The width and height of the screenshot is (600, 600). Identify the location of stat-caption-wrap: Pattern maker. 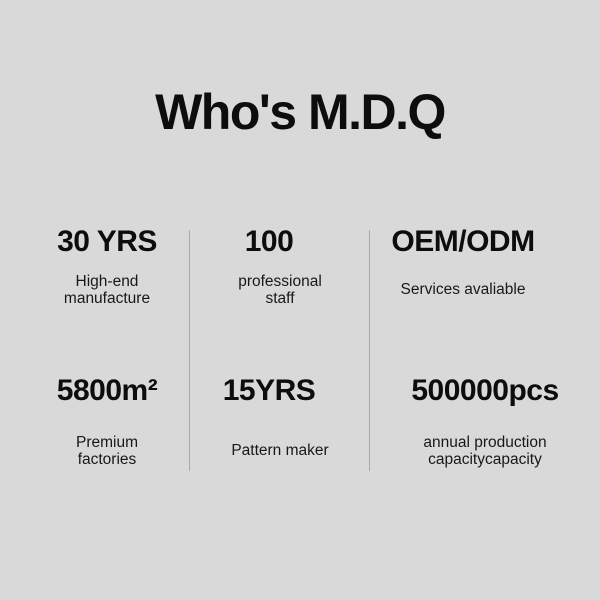
(279, 451).